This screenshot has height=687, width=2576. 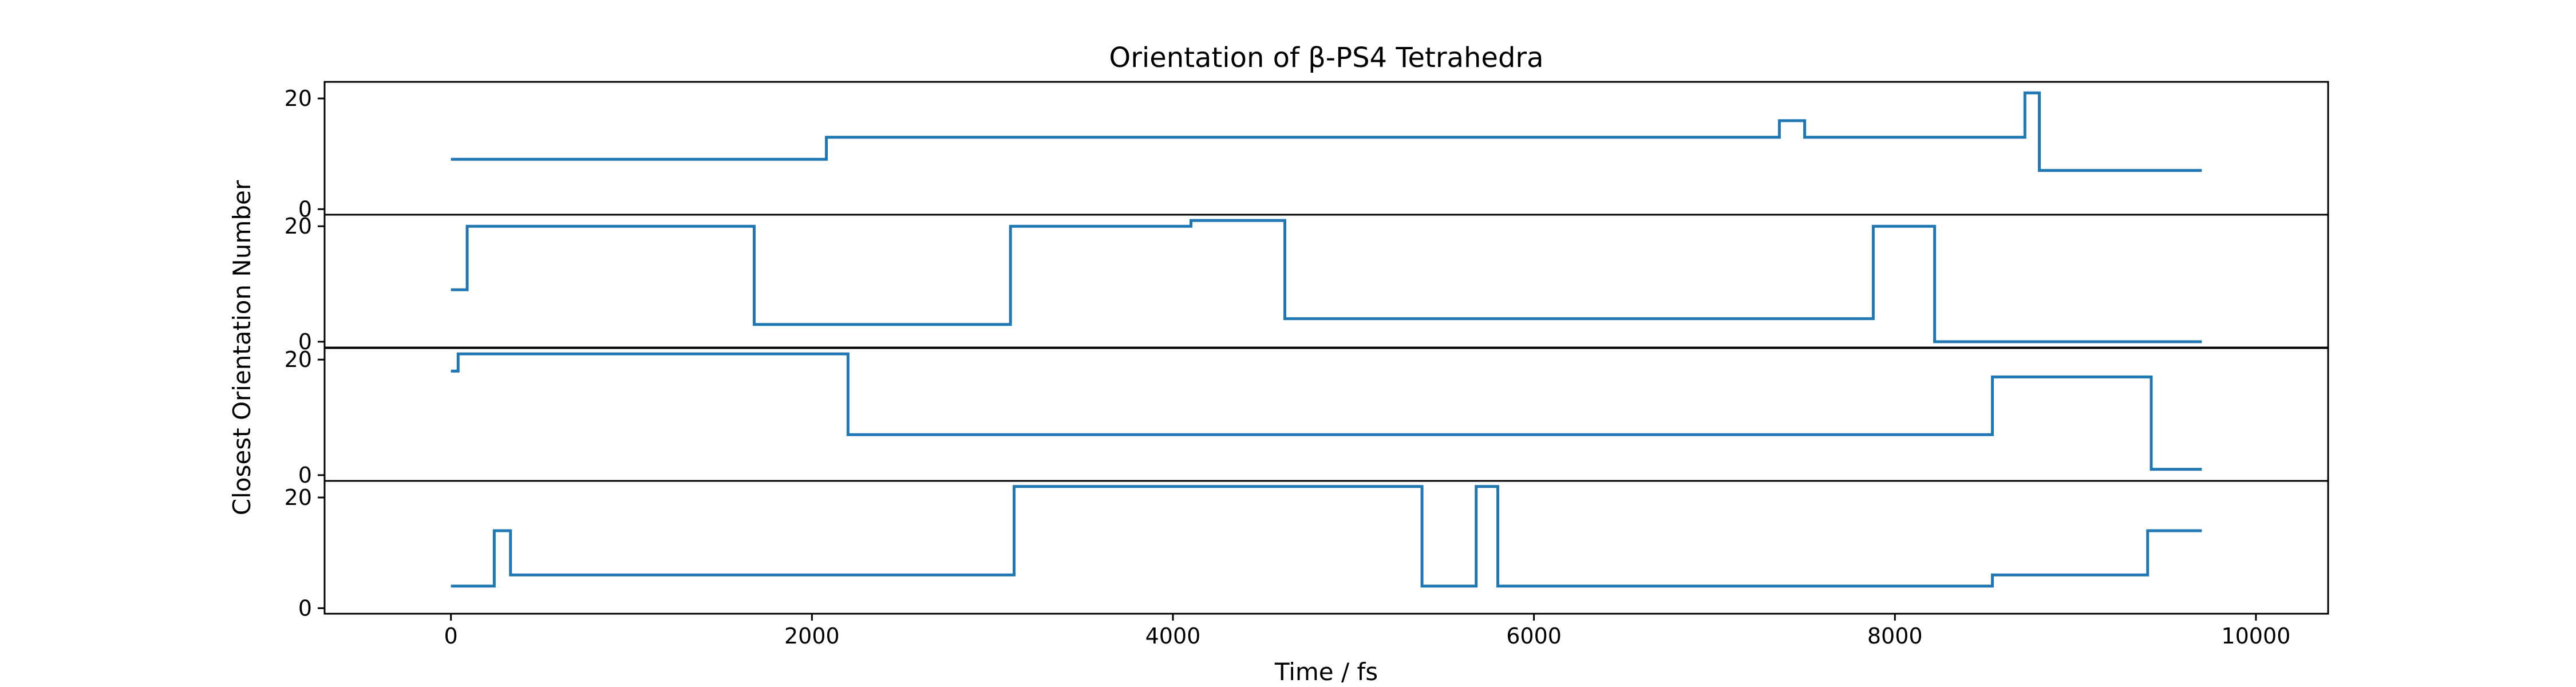 I want to click on x-tick-label: 0, so click(x=451, y=636).